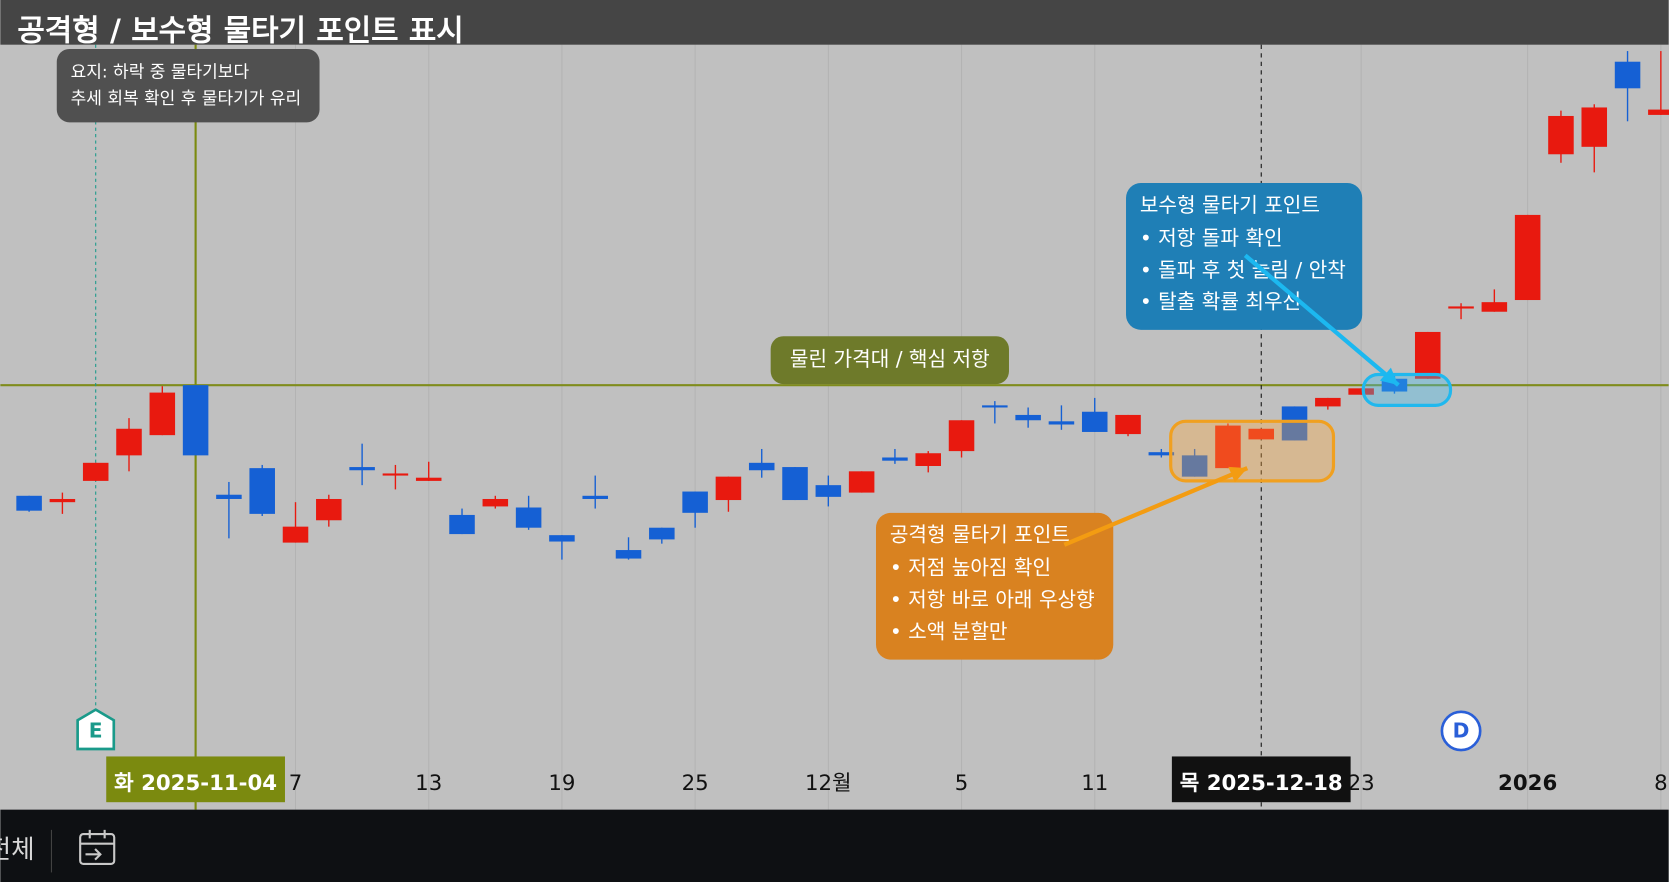  I want to click on conservative-item: • 돌파 후 첫 눌림 / 안착, so click(1243, 270).